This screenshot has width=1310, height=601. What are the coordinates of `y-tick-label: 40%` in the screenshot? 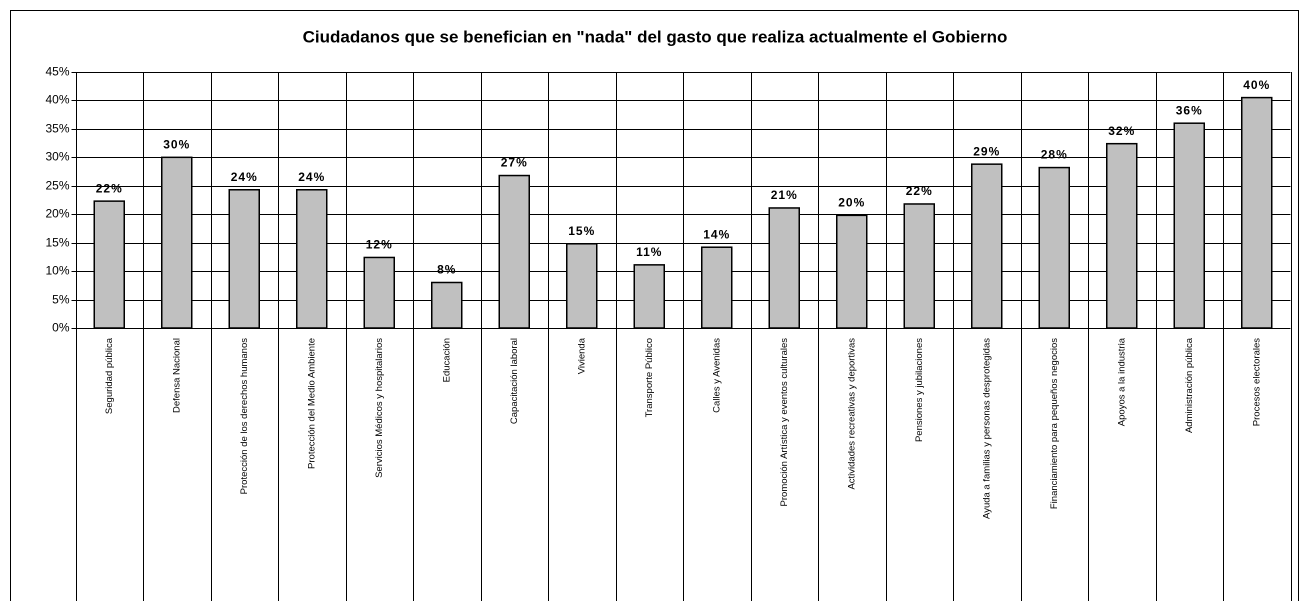 It's located at (57, 100).